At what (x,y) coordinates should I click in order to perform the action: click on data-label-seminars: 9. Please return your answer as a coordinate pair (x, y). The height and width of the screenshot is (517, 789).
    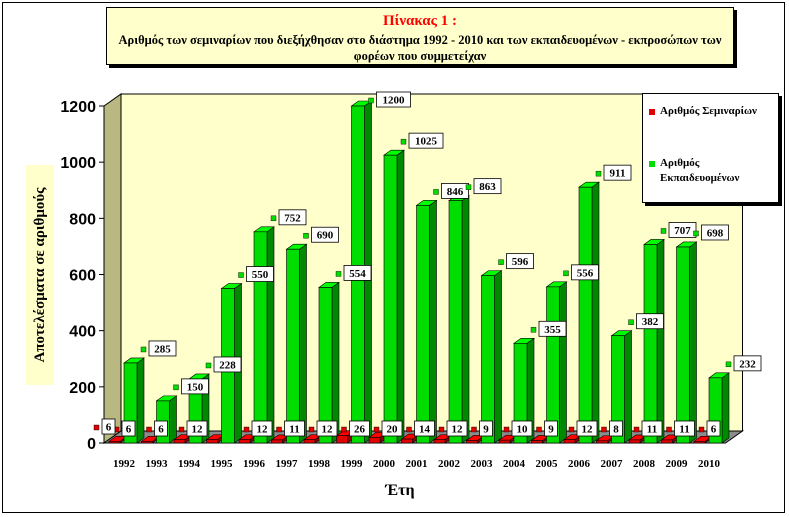
    Looking at the image, I should click on (486, 430).